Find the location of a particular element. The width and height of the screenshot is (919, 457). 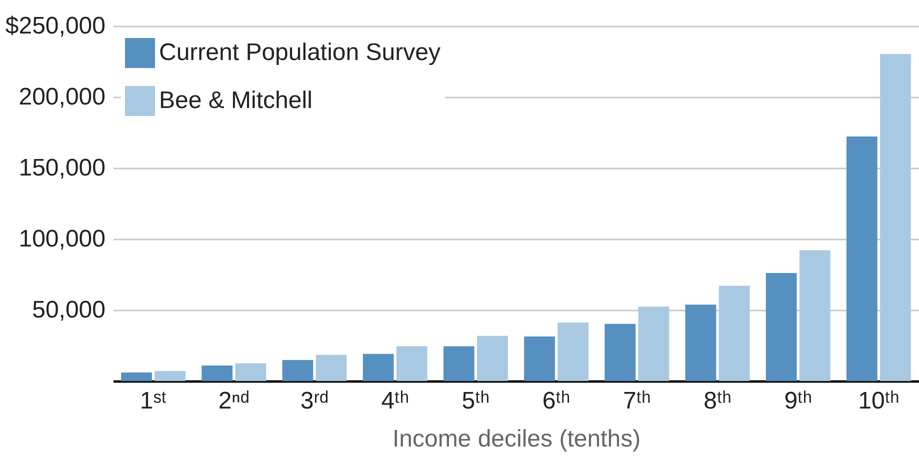

y-tick-label: 50,000 is located at coordinates (69, 310).